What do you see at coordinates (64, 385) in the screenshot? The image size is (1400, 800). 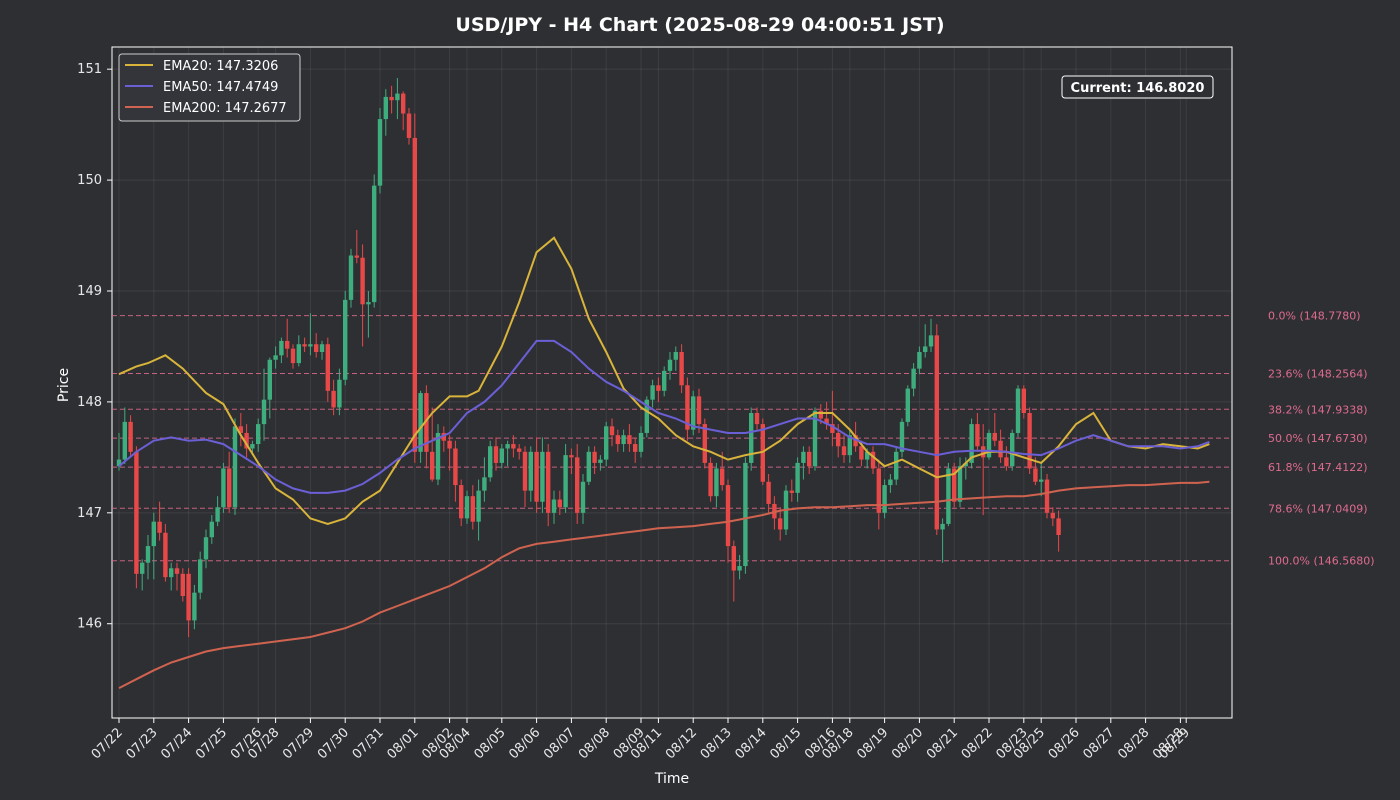 I see `y-axis-label: Price` at bounding box center [64, 385].